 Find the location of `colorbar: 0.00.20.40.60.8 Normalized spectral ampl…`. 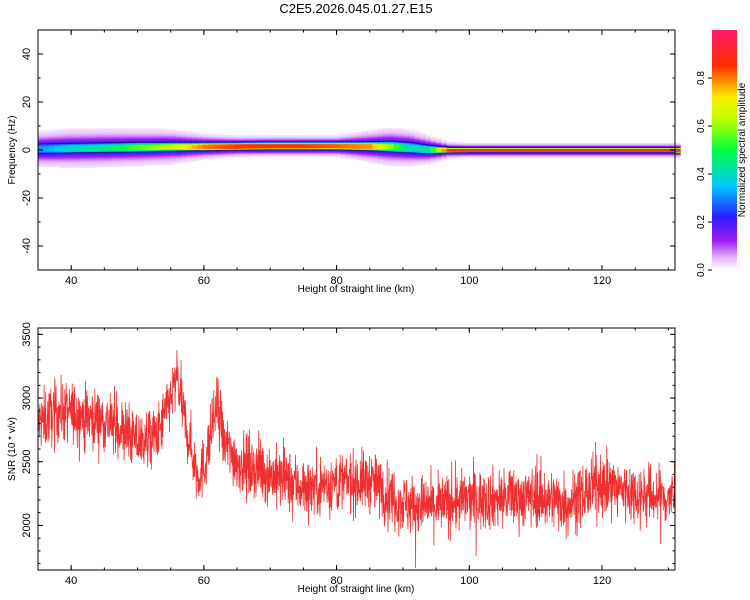

colorbar: 0.00.20.40.60.8 Normalized spectral ampl… is located at coordinates (722, 153).